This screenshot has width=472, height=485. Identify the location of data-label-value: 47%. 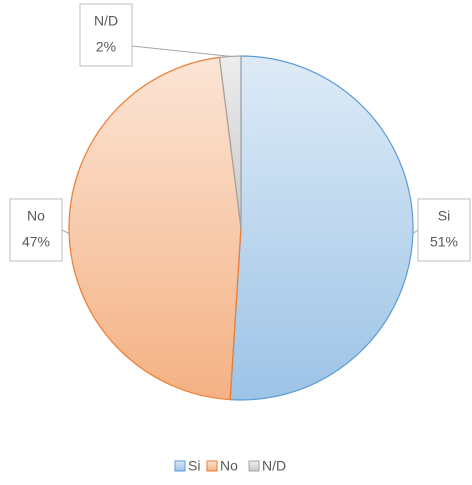
(36, 242).